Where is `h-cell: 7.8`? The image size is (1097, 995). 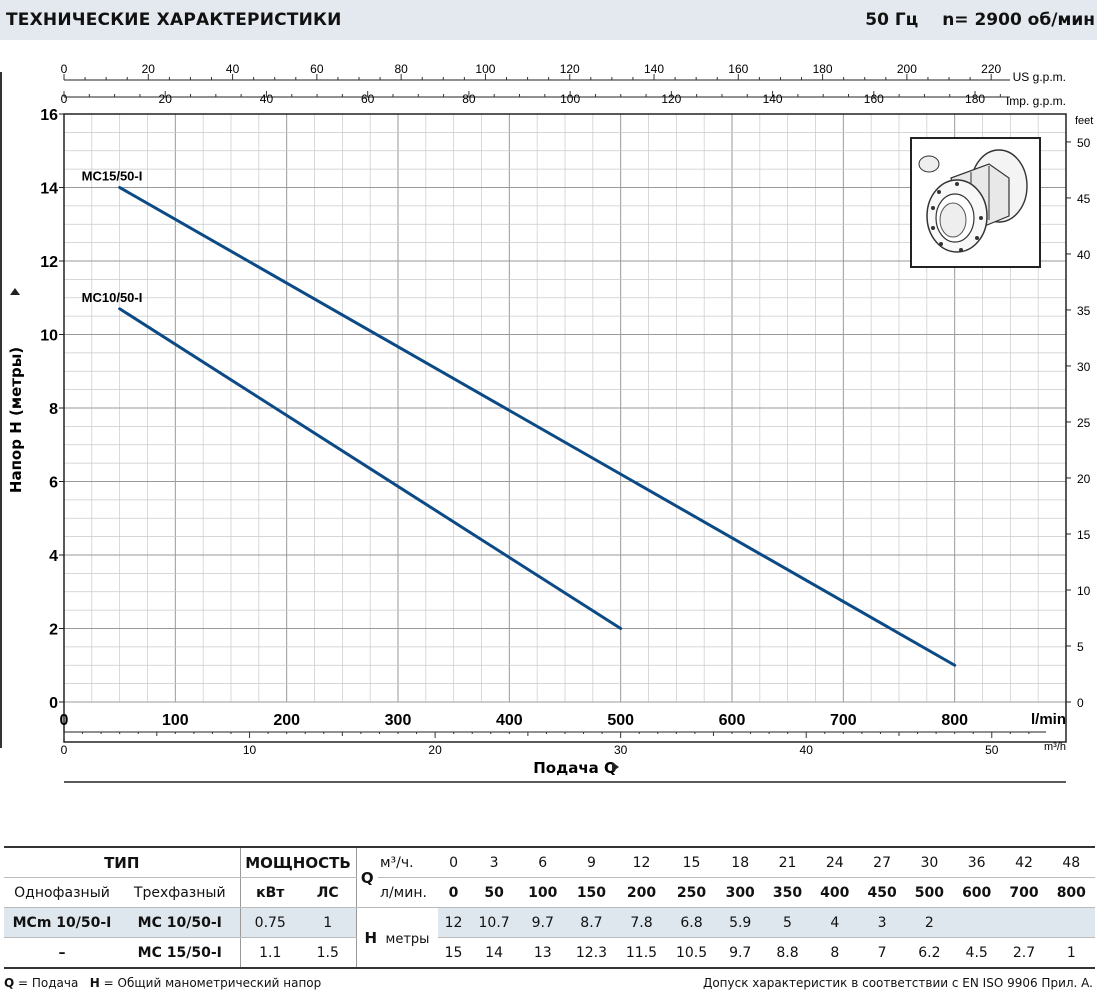 h-cell: 7.8 is located at coordinates (641, 922).